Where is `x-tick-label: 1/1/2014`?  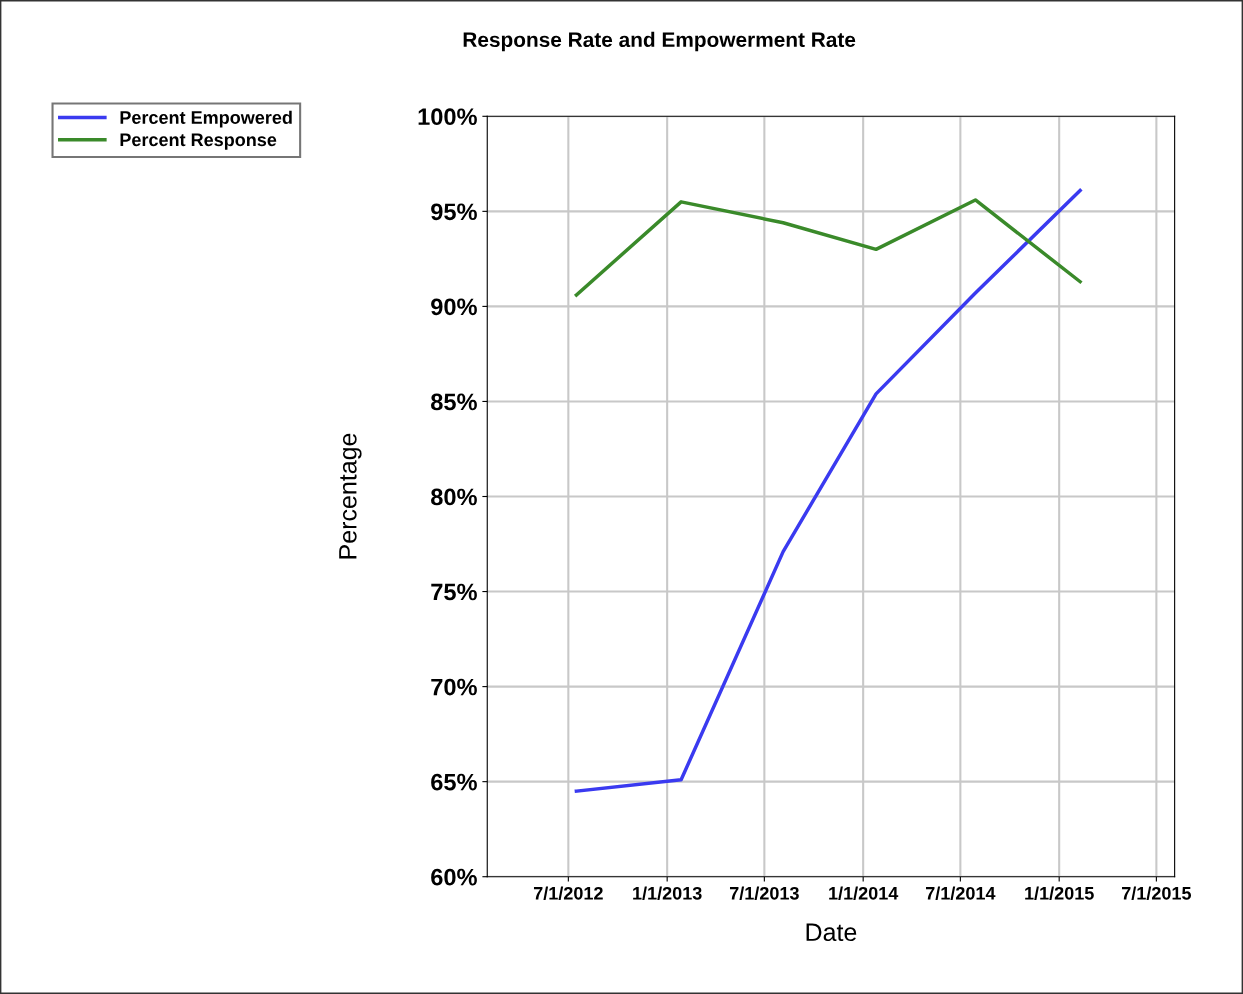 x-tick-label: 1/1/2014 is located at coordinates (864, 893).